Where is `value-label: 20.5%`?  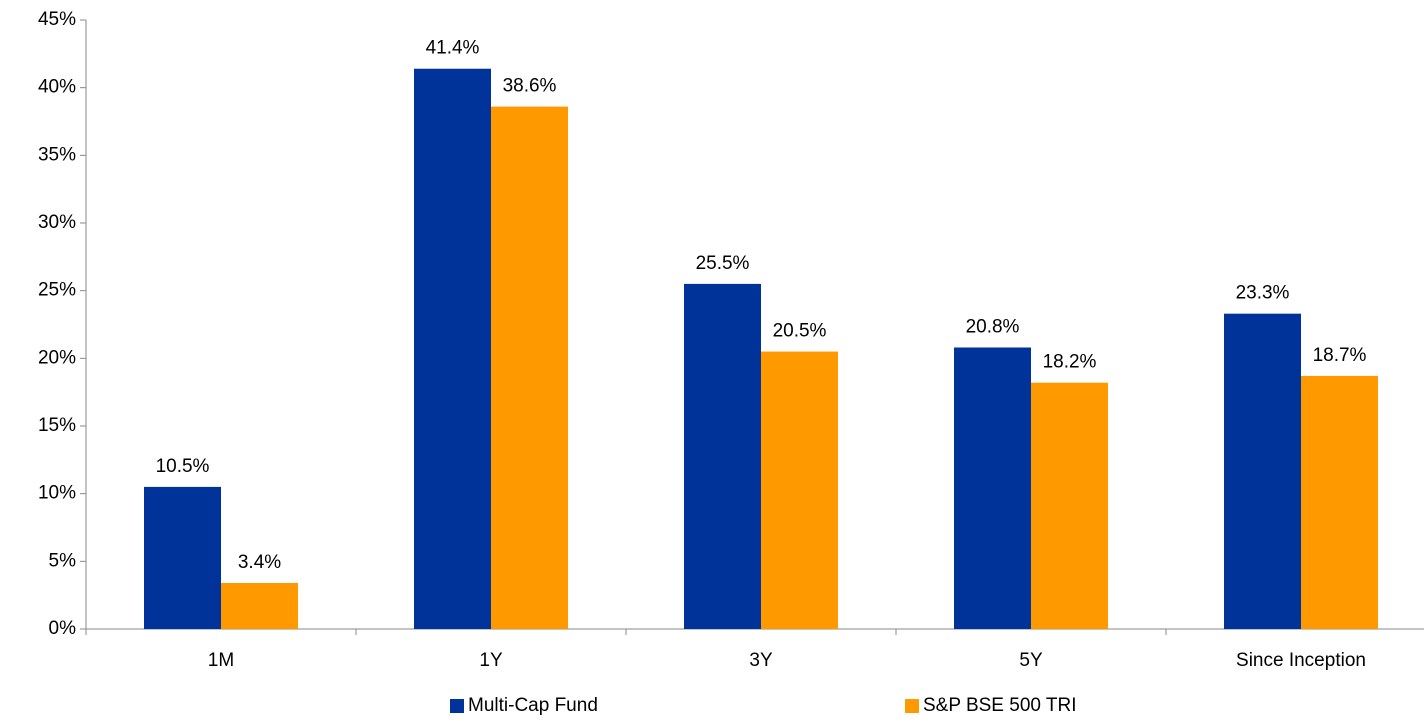 value-label: 20.5% is located at coordinates (800, 331).